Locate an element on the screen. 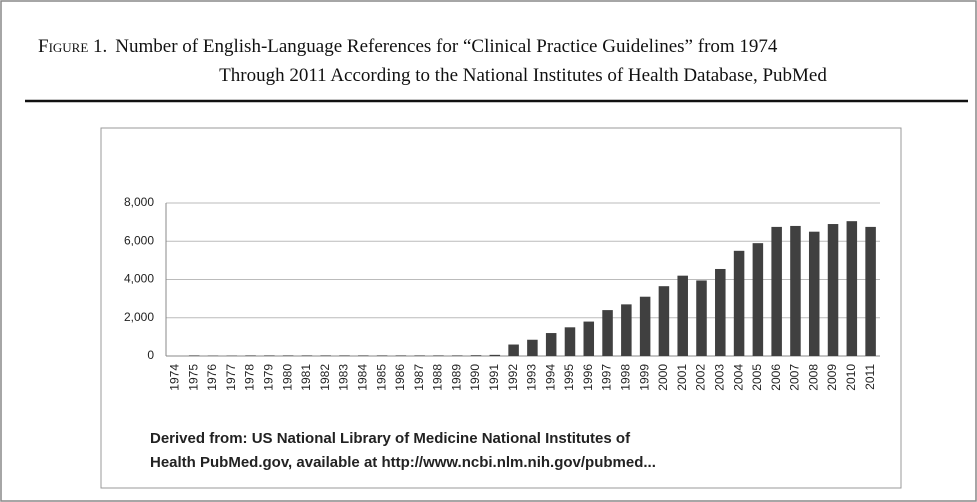  y-tick-label: 6,000 is located at coordinates (139, 240).